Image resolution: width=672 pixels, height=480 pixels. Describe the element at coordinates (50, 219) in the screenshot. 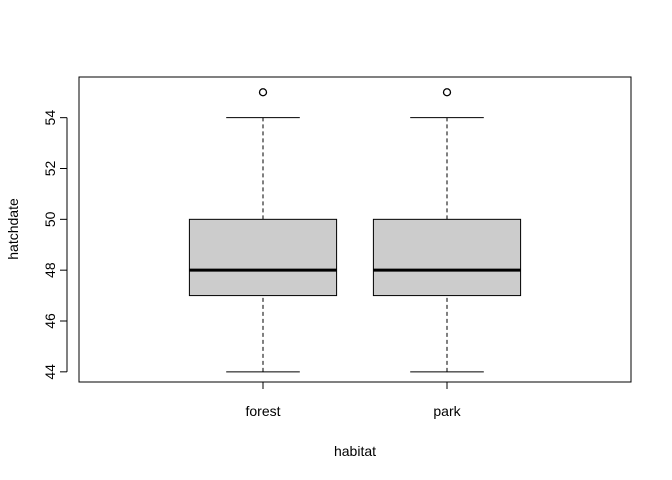

I see `y-tick-label: 50` at that location.